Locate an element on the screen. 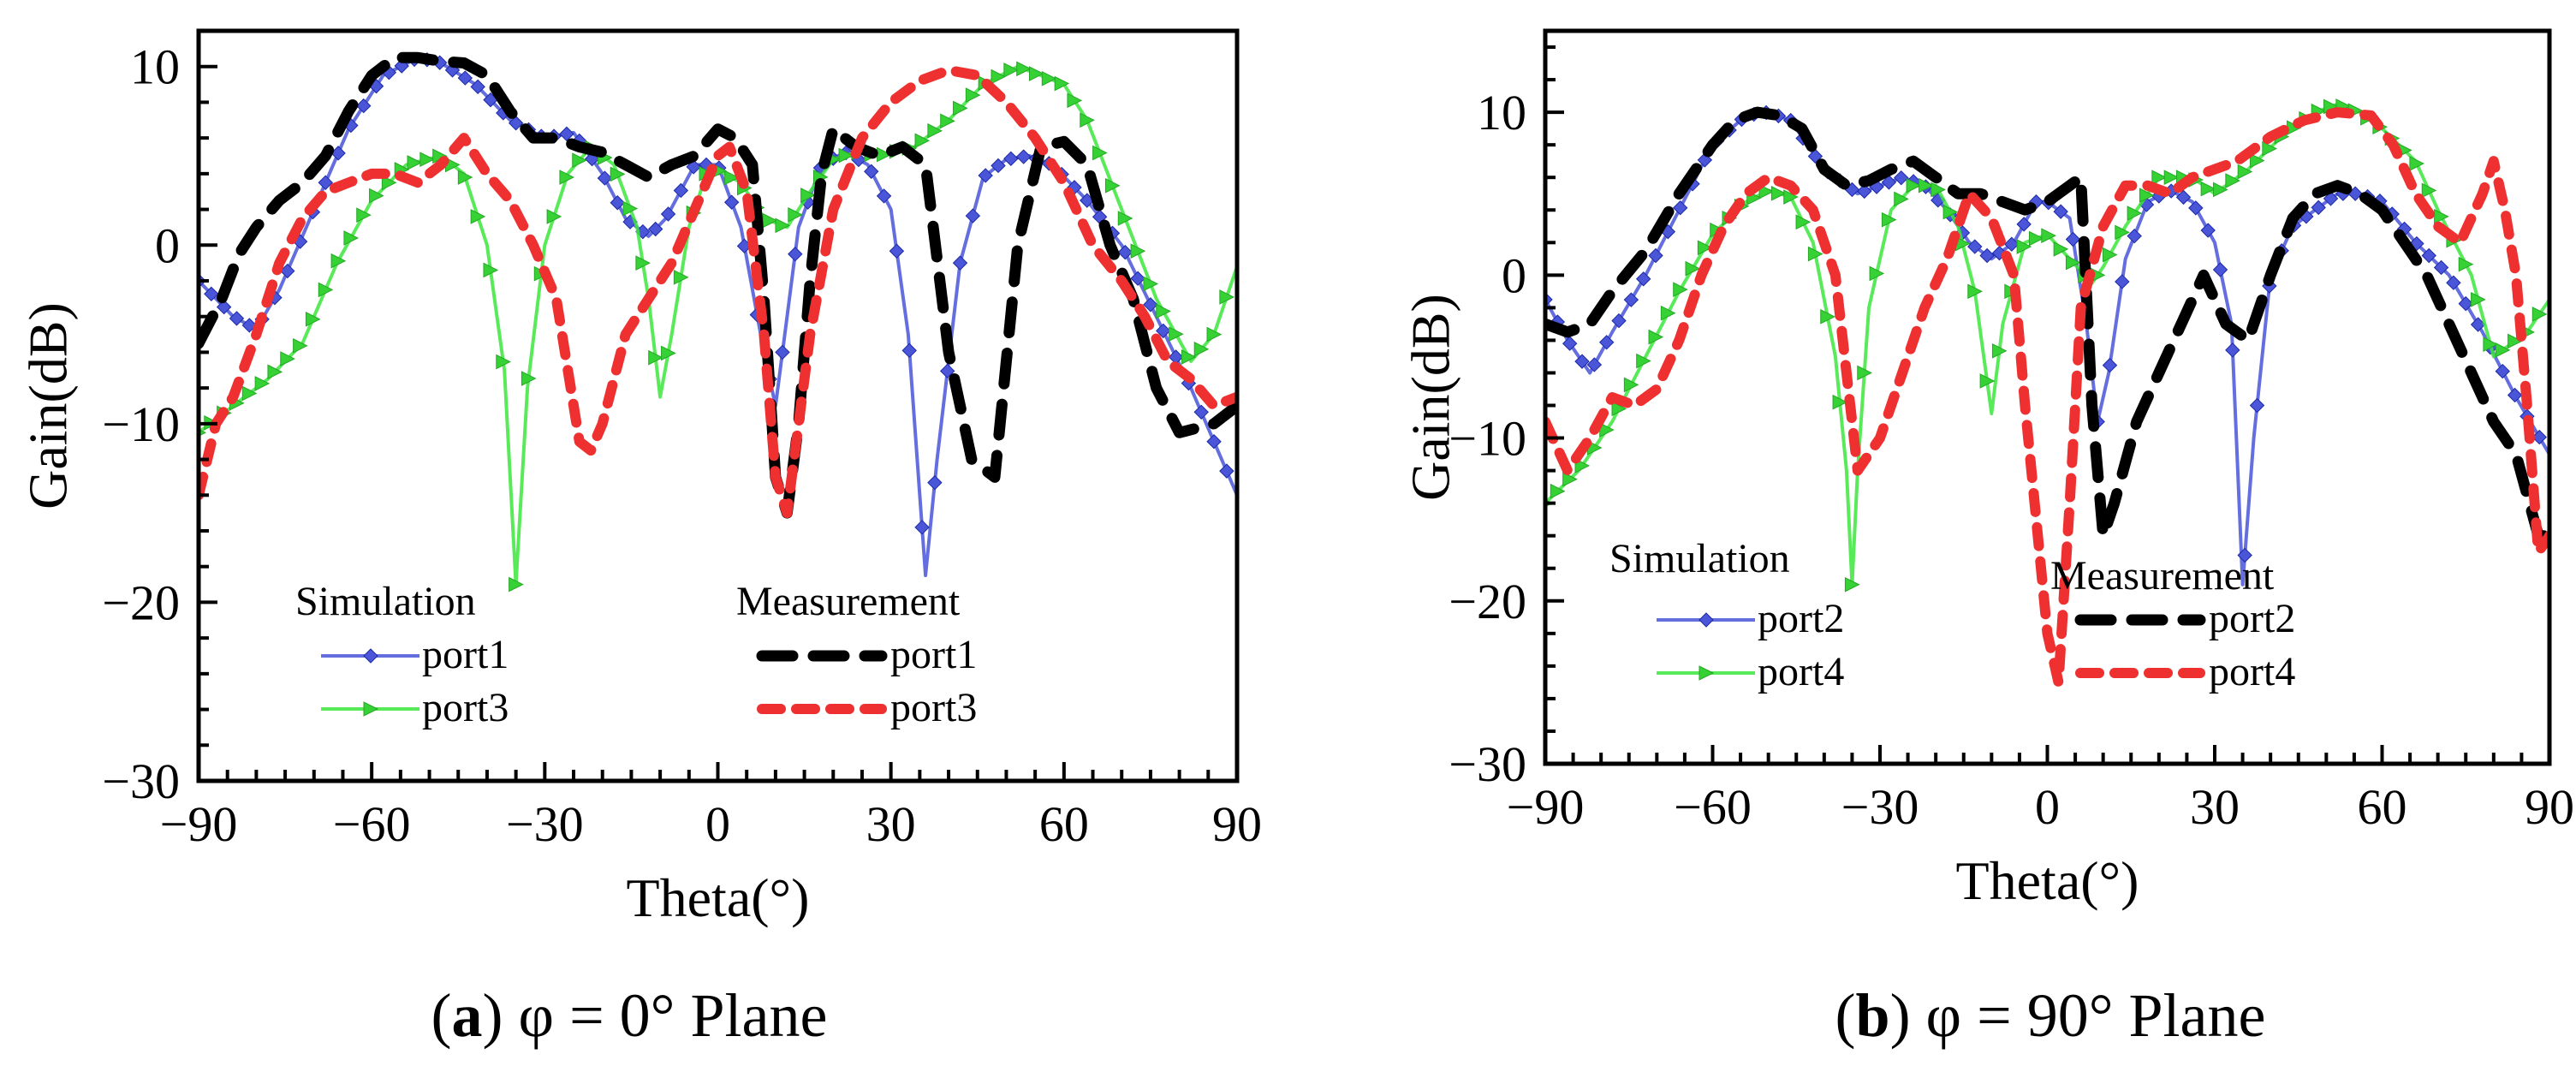 Image resolution: width=2576 pixels, height=1072 pixels. caption-text: φ = 90° Plane is located at coordinates (2096, 1016).